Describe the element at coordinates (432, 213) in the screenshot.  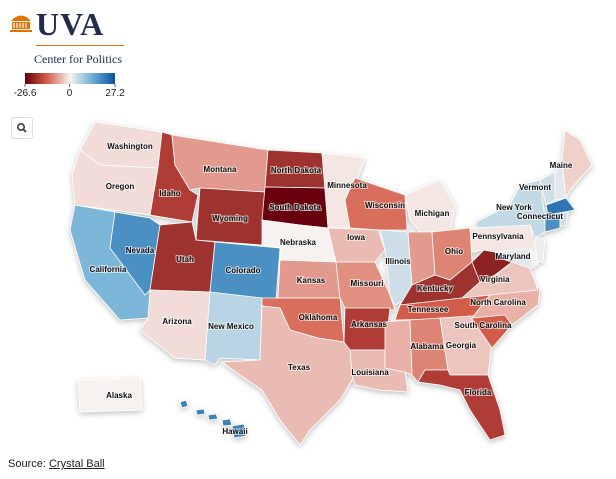
I see `state-label: Michigan` at that location.